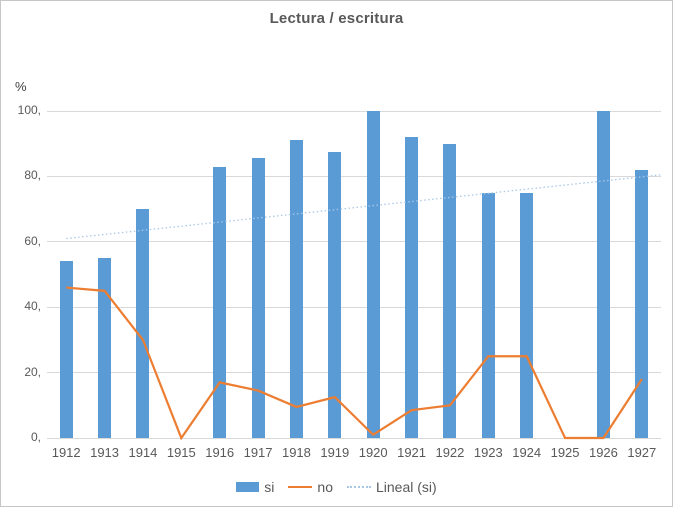  I want to click on x-tick-label-1925: 1925, so click(565, 452).